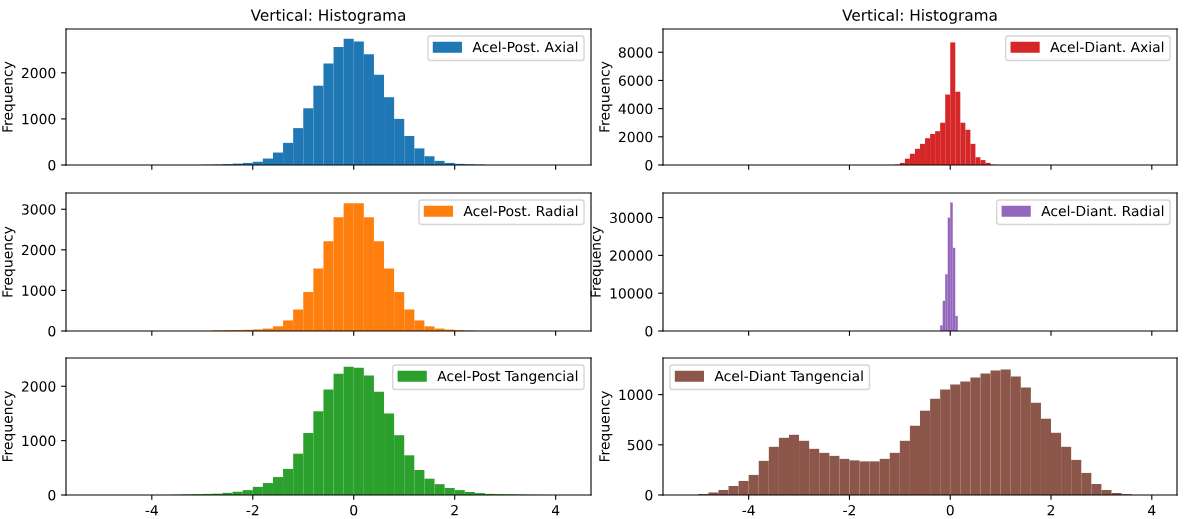 The height and width of the screenshot is (519, 1189). What do you see at coordinates (640, 445) in the screenshot?
I see `y-tick-label: 500` at bounding box center [640, 445].